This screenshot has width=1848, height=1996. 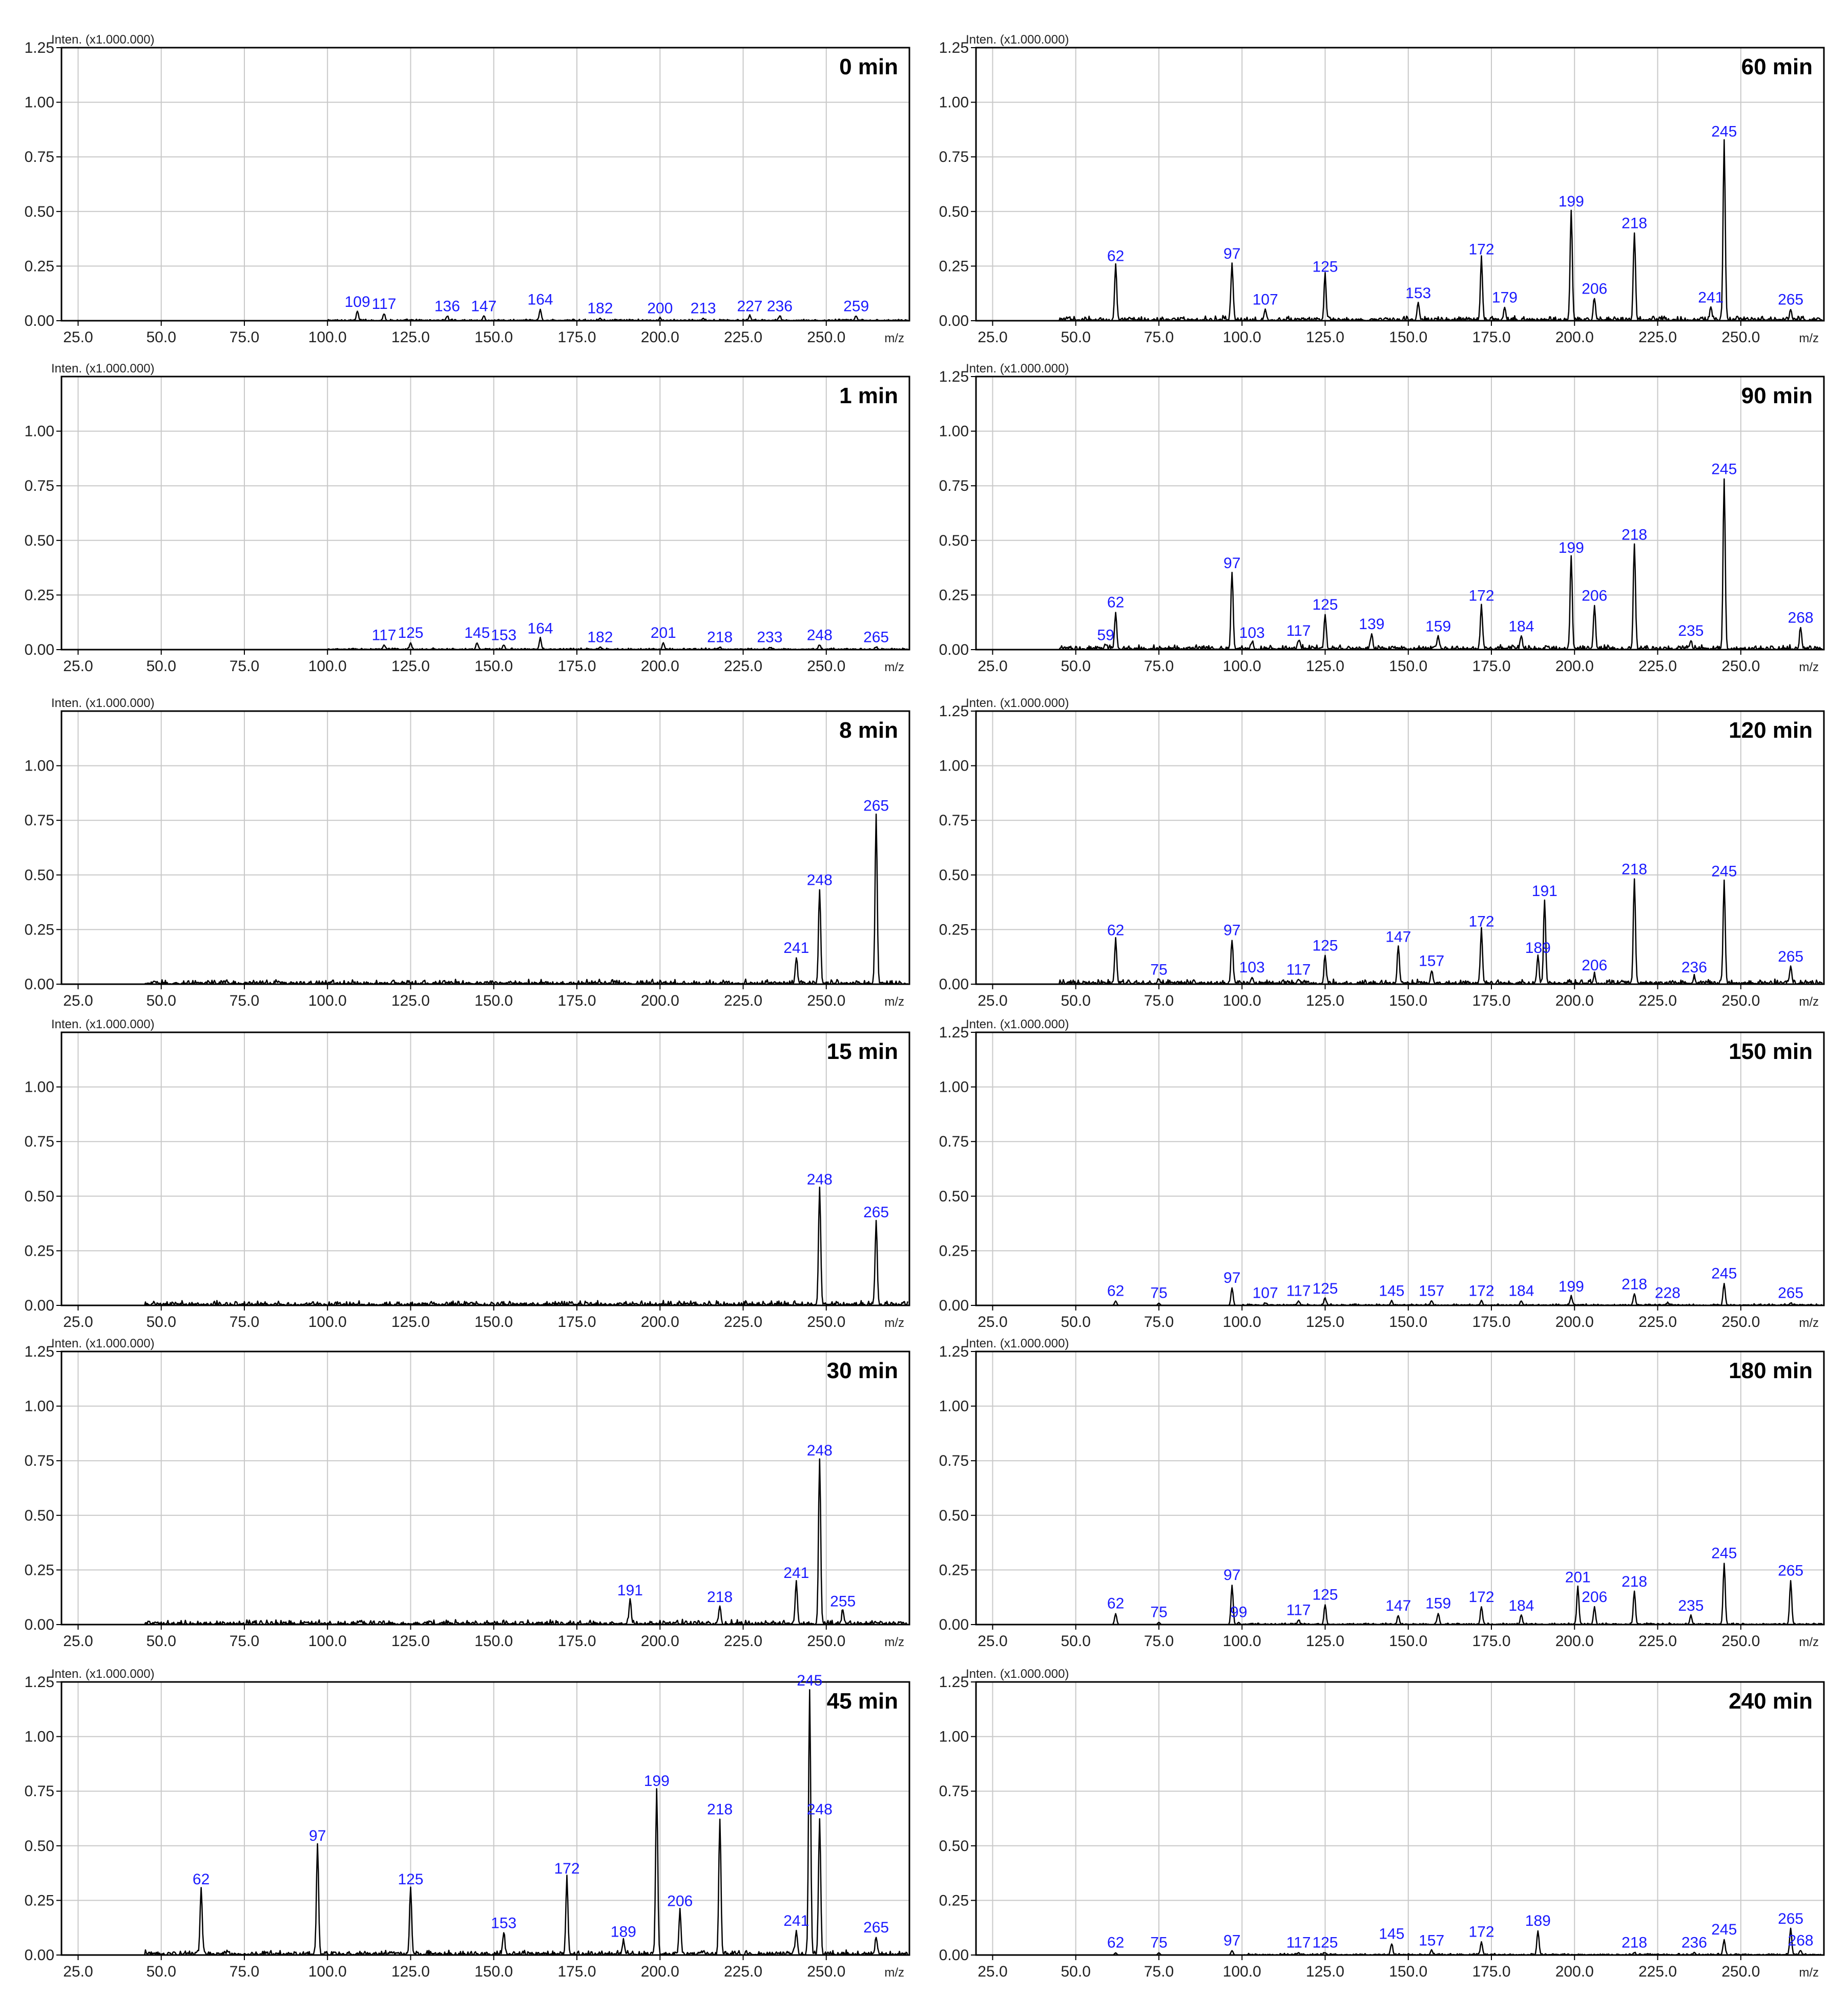 I want to click on peak-label: 172, so click(x=1481, y=1290).